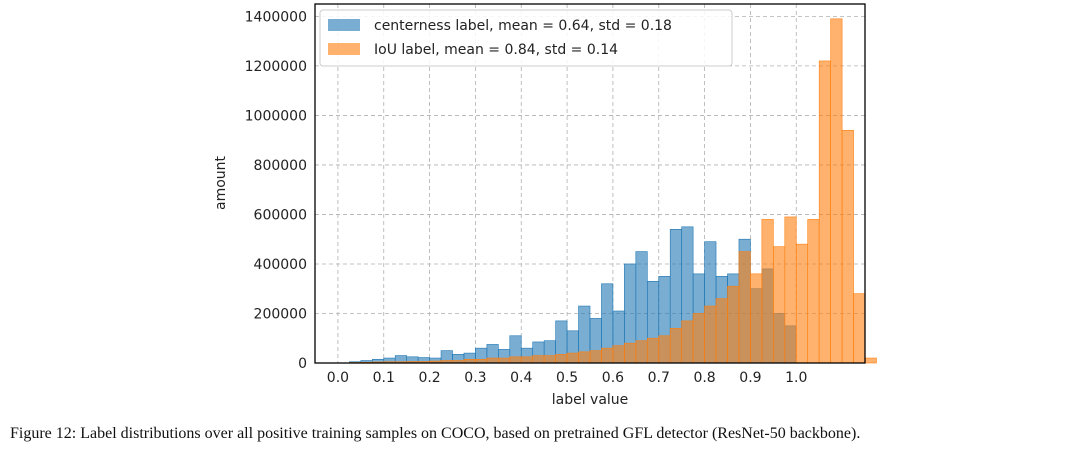 The image size is (1080, 459). I want to click on y-tick-label: 400000, so click(280, 265).